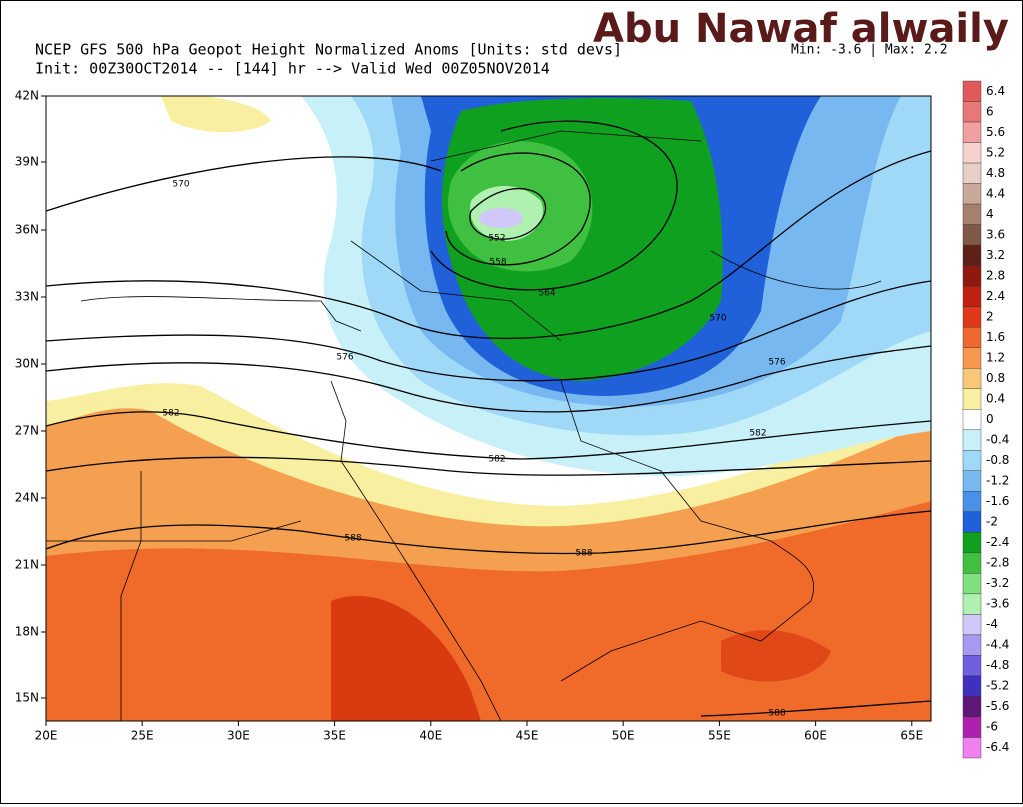 The height and width of the screenshot is (807, 1023). Describe the element at coordinates (869, 50) in the screenshot. I see `min-max: Min: -3.6 | Max: 2.2` at that location.